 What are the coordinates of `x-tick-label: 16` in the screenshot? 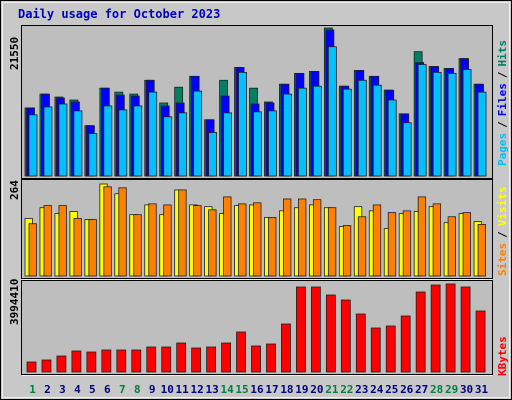 It's located at (257, 389).